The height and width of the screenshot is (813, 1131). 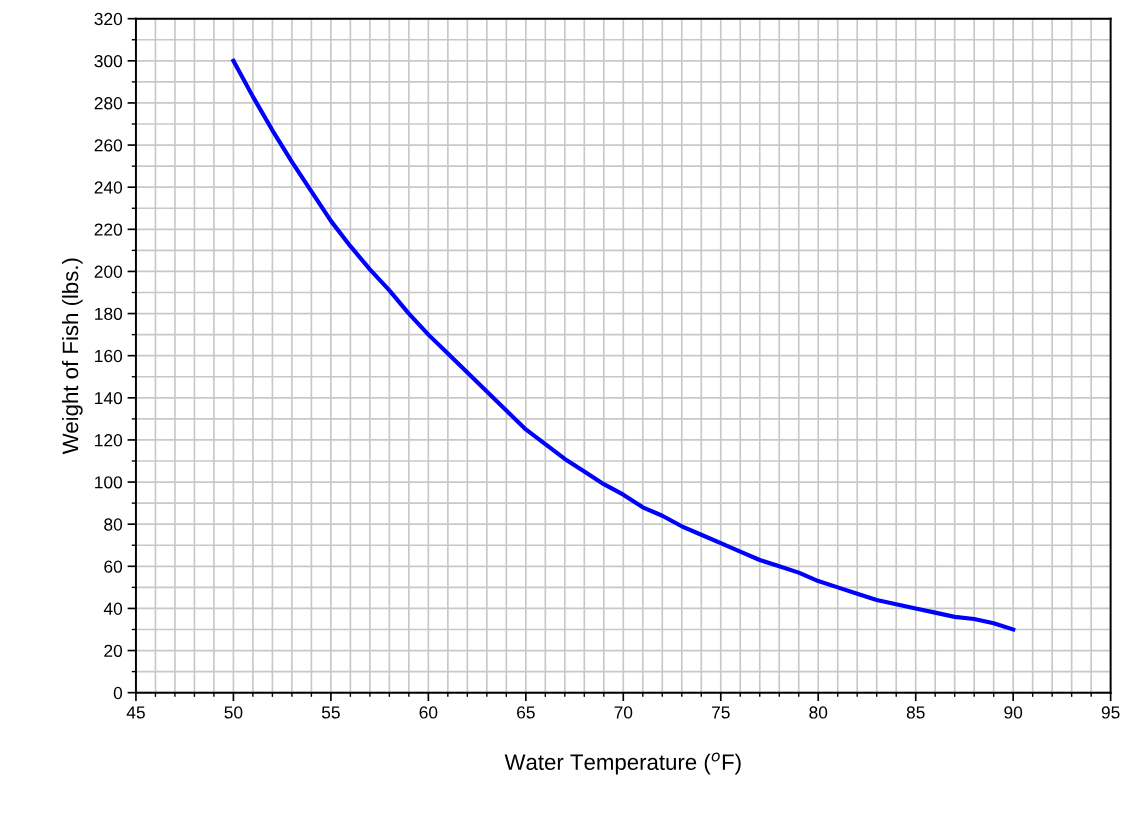 What do you see at coordinates (113, 651) in the screenshot?
I see `y-tick-label: 20` at bounding box center [113, 651].